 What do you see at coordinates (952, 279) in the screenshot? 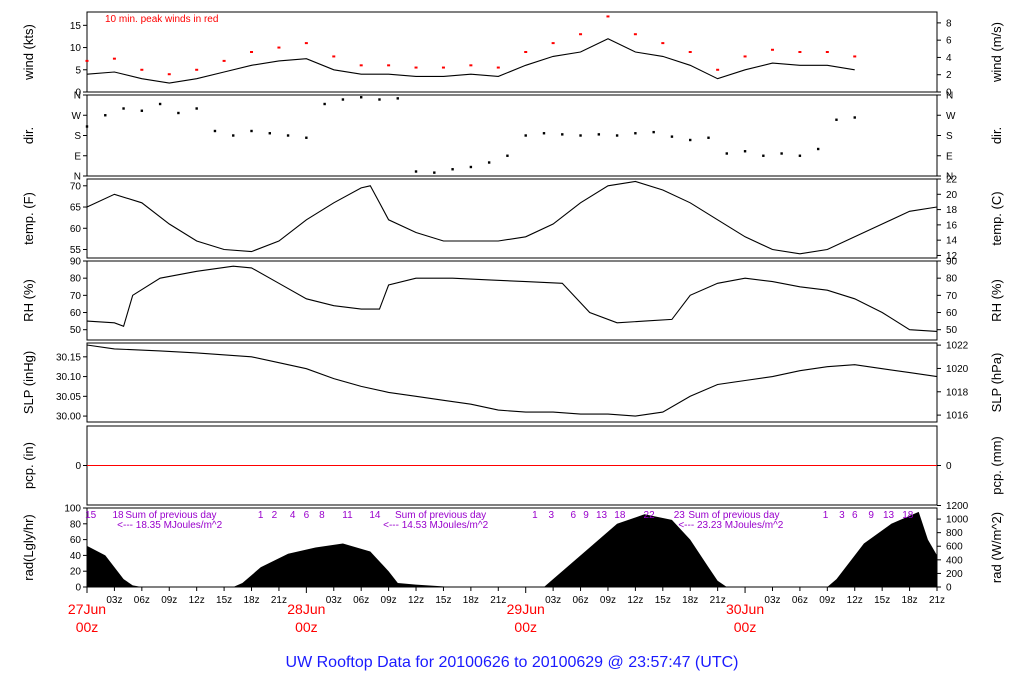
I see `right-tick-label: 80` at bounding box center [952, 279].